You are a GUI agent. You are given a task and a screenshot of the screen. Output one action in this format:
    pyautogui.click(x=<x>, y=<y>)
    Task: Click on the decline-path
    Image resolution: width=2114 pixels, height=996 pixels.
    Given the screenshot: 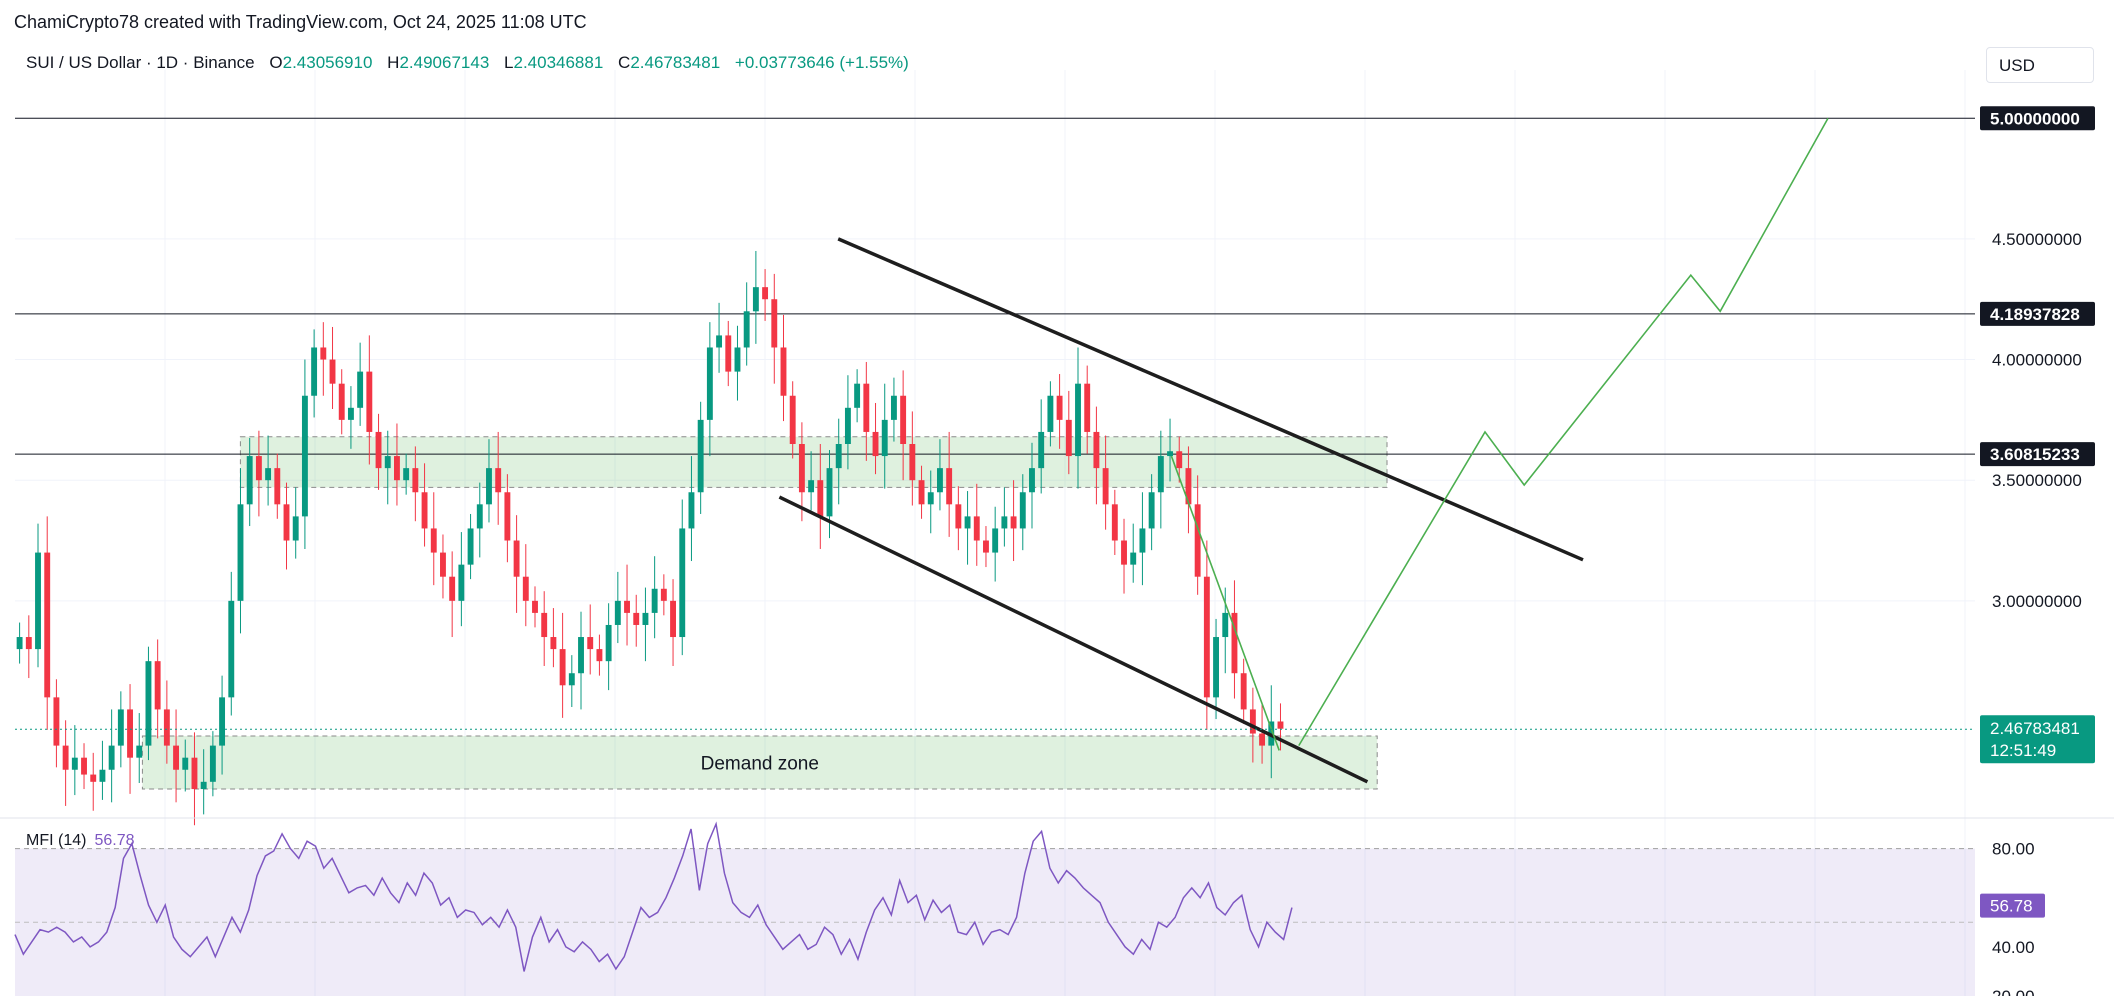 What is the action you would take?
    pyautogui.click(x=1225, y=603)
    